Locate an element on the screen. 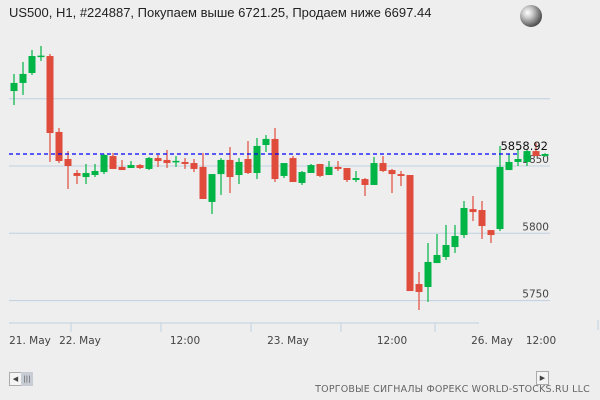  scrollbar-thumb: ||| is located at coordinates (27, 379).